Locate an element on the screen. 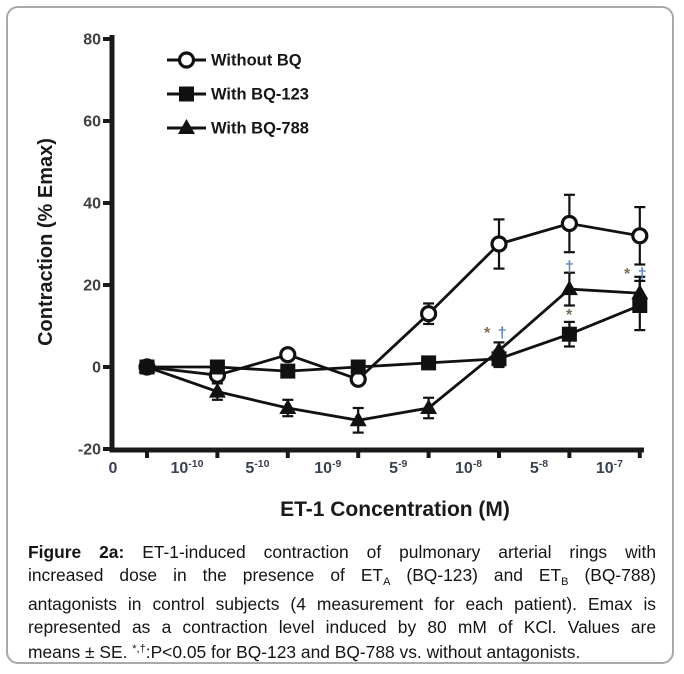 The width and height of the screenshot is (684, 674). y-tick-label: -20 is located at coordinates (89, 450).